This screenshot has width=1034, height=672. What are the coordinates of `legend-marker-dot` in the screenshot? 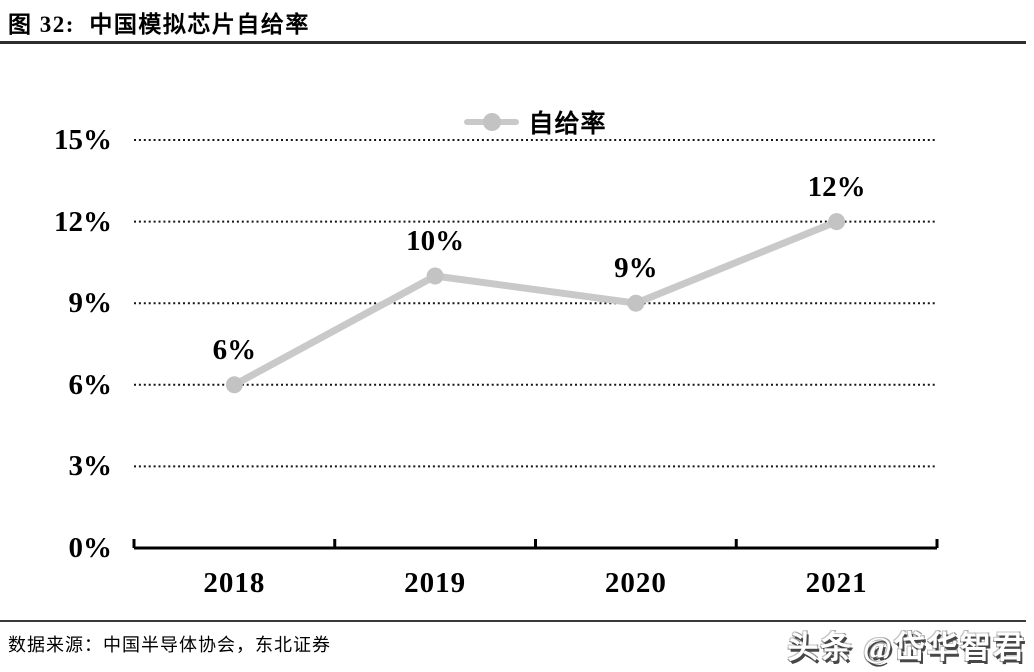 It's located at (491, 122).